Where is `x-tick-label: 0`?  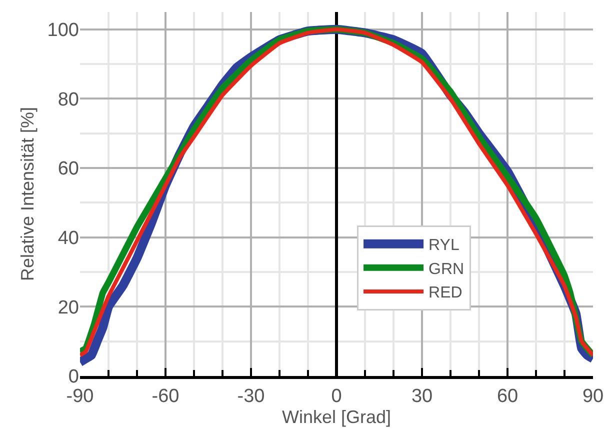
x-tick-label: 0 is located at coordinates (336, 396).